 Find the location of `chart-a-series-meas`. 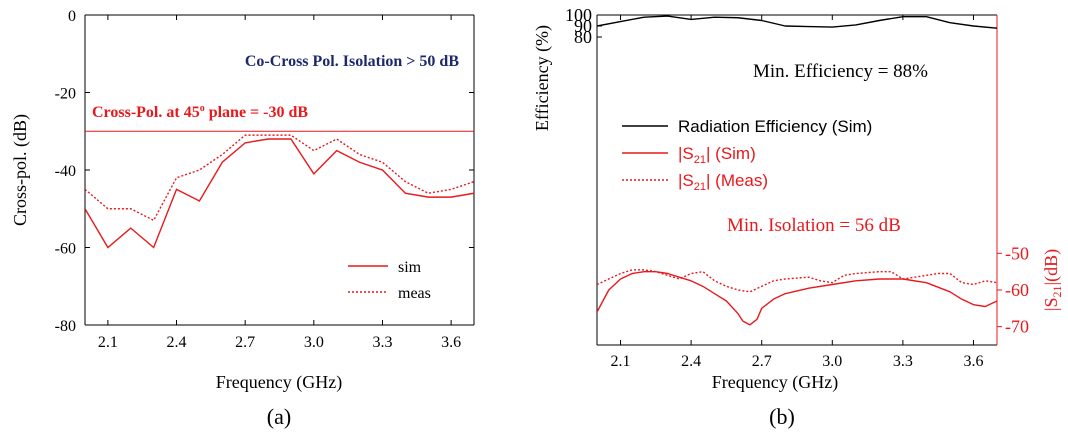

chart-a-series-meas is located at coordinates (279, 178).